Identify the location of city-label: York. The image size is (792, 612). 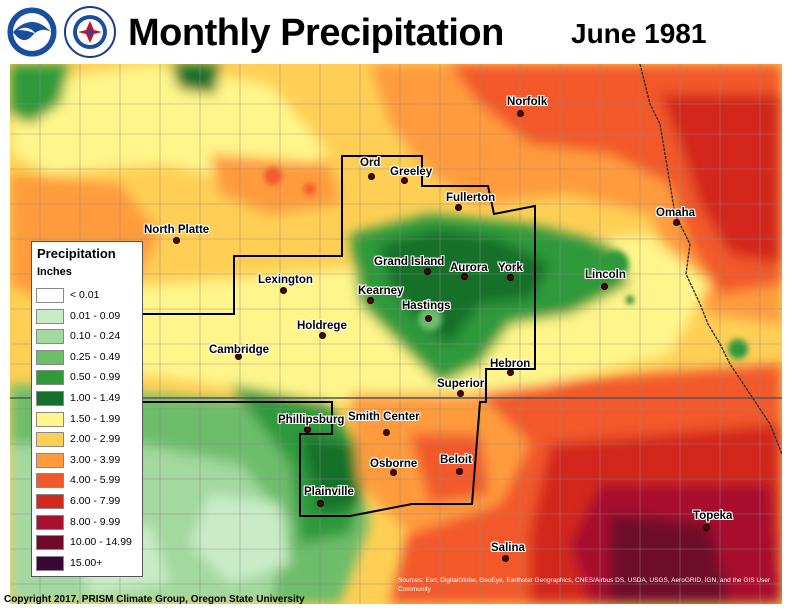
(510, 268).